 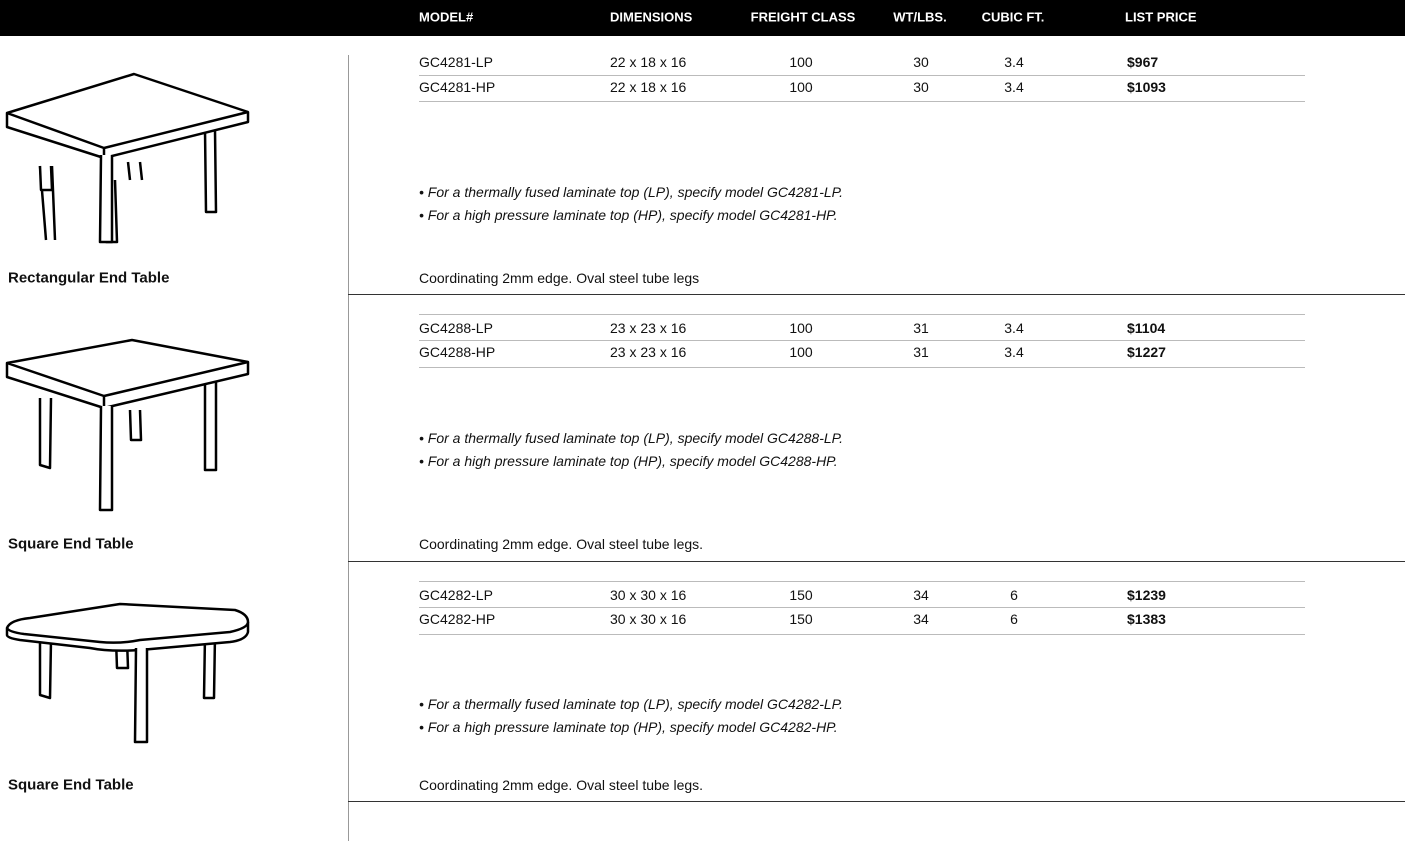 What do you see at coordinates (89, 278) in the screenshot?
I see `product-name: Rectangular End Table` at bounding box center [89, 278].